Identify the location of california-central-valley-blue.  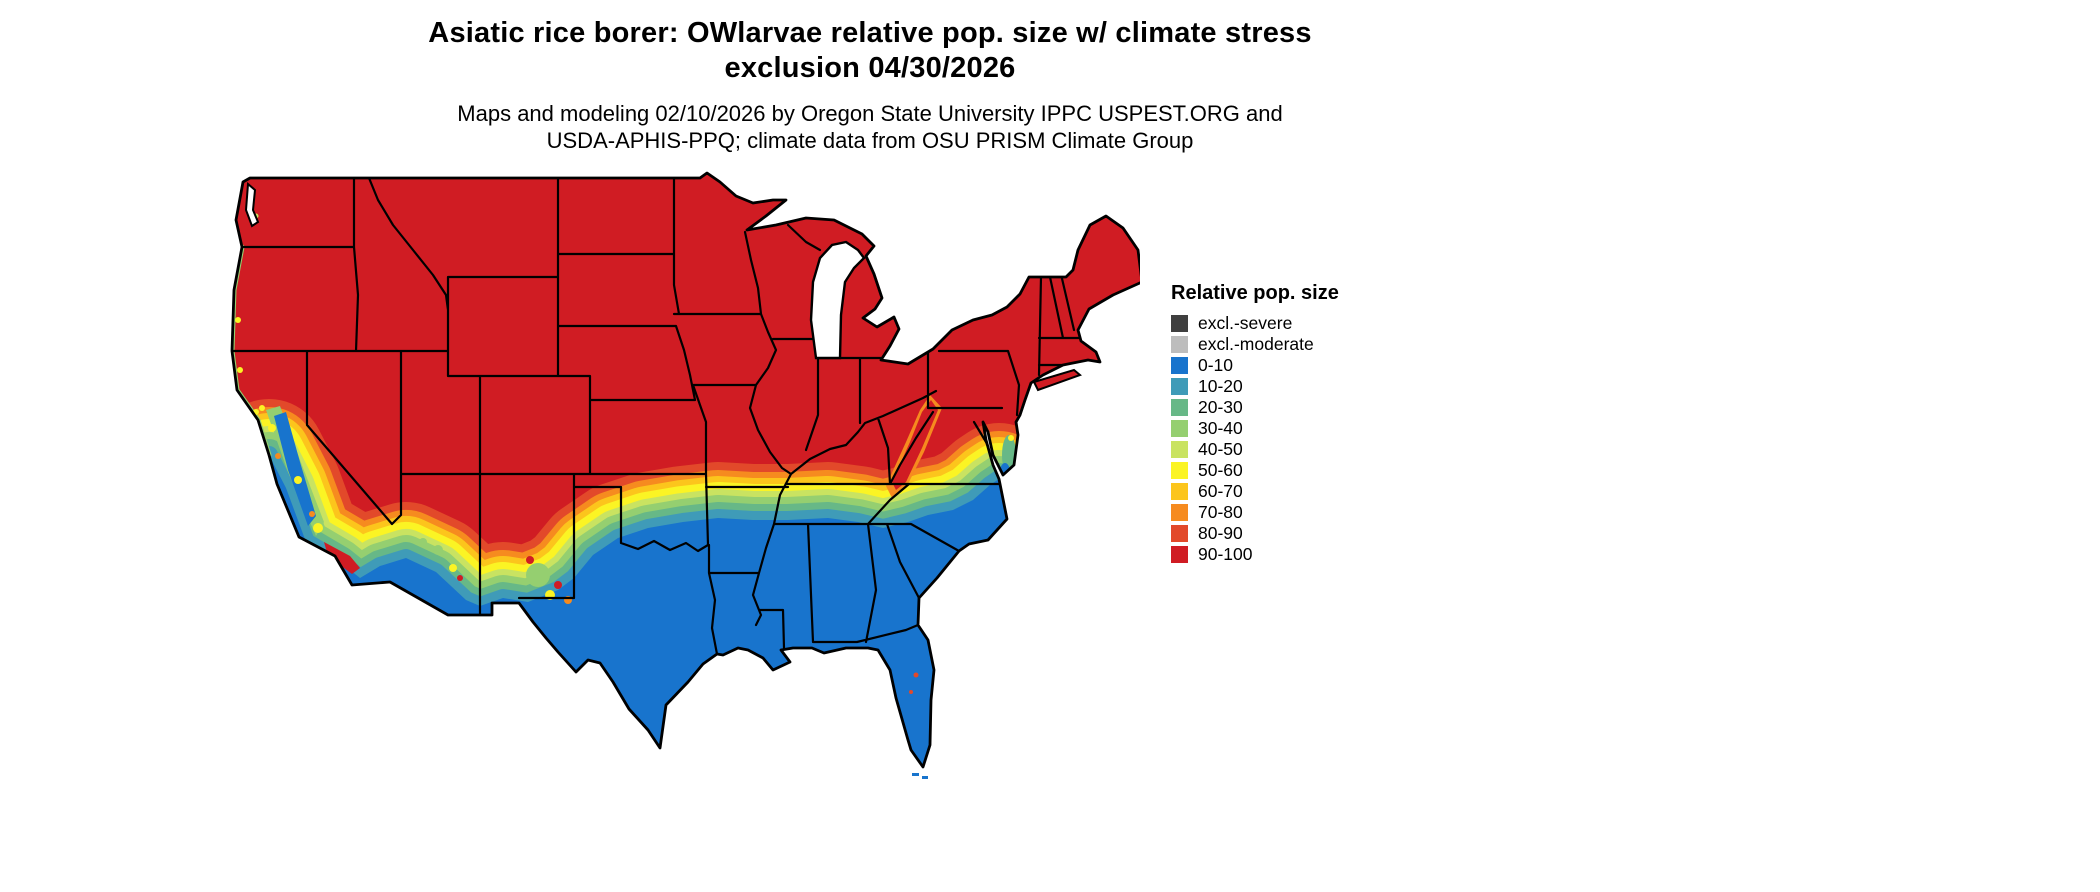
(295, 469).